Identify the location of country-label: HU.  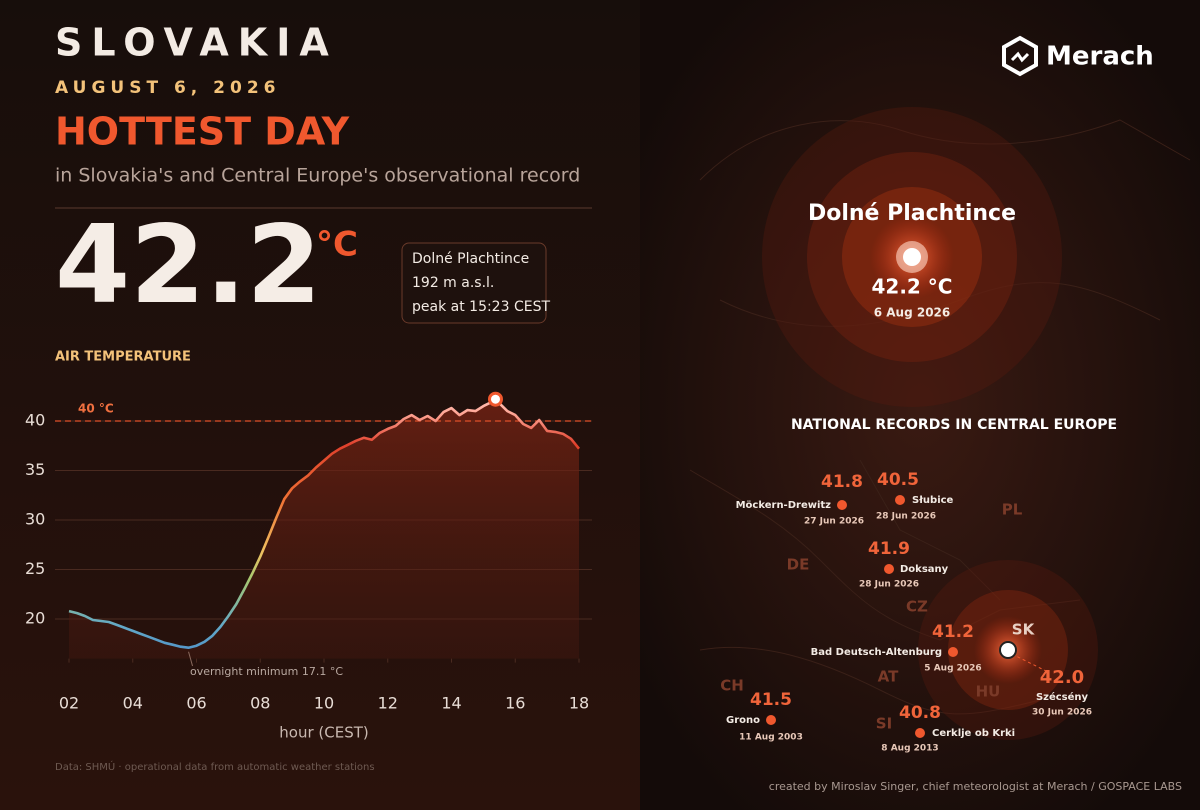
(988, 692).